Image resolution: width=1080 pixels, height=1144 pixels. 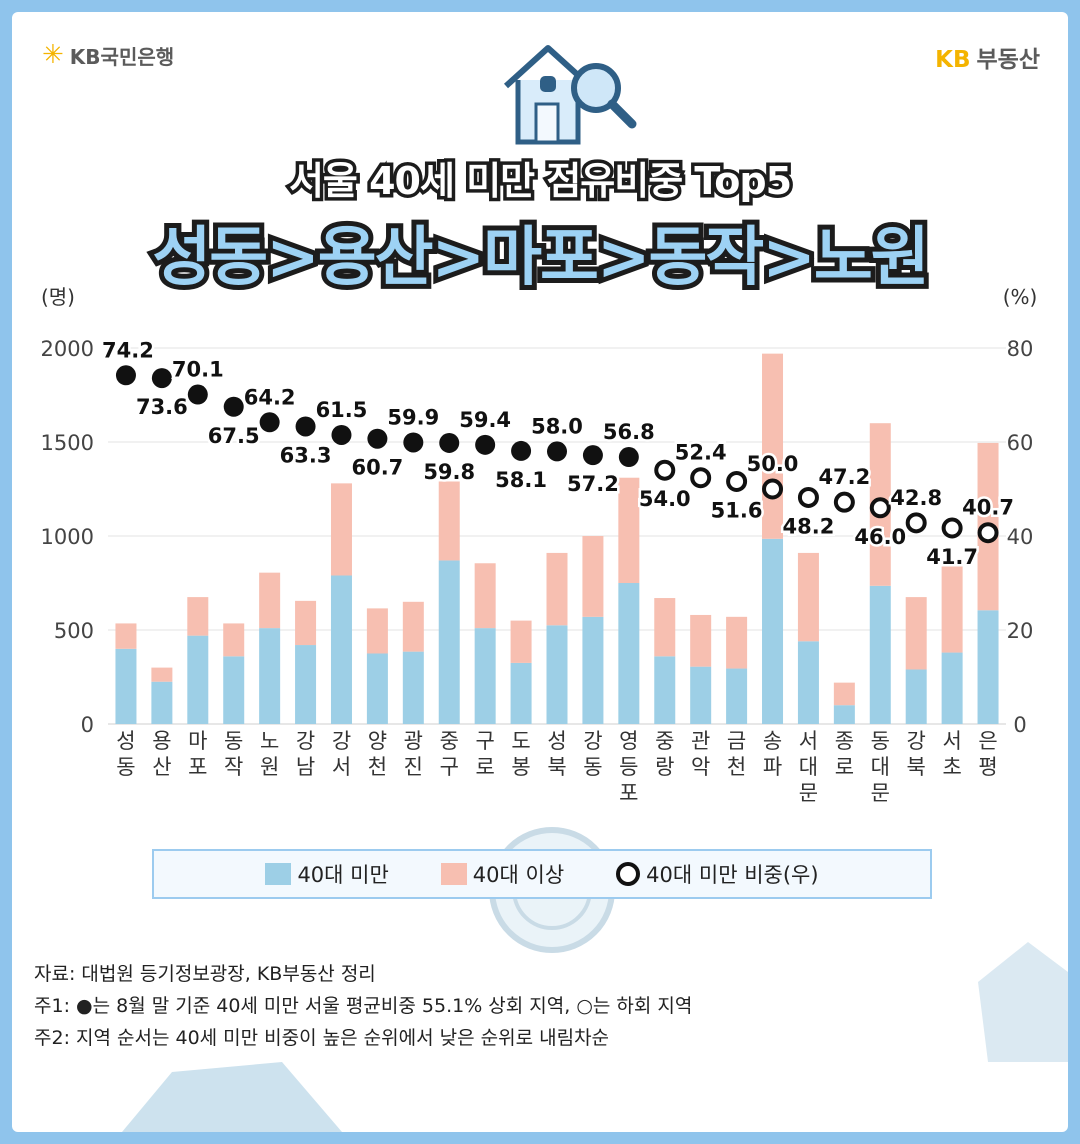 I want to click on y-left-tick-label: 0, so click(x=87, y=725).